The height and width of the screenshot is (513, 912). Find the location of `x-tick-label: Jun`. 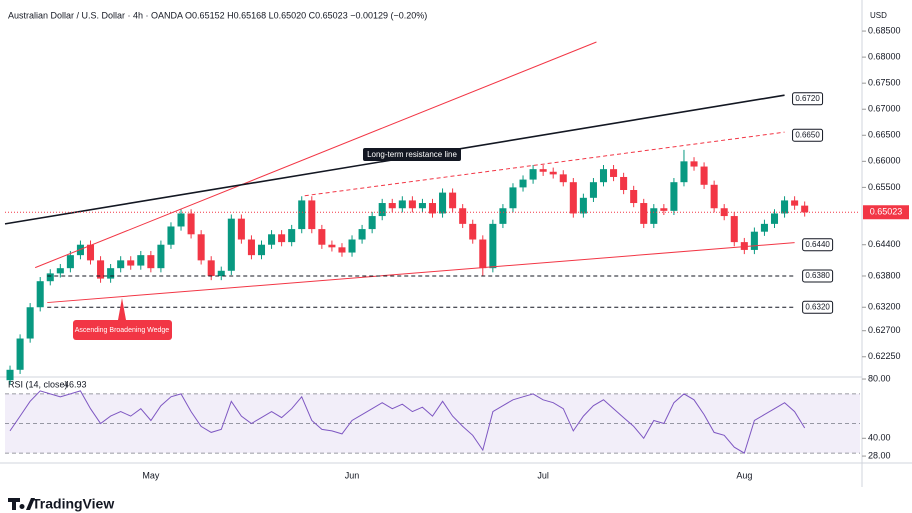

x-tick-label: Jun is located at coordinates (352, 475).